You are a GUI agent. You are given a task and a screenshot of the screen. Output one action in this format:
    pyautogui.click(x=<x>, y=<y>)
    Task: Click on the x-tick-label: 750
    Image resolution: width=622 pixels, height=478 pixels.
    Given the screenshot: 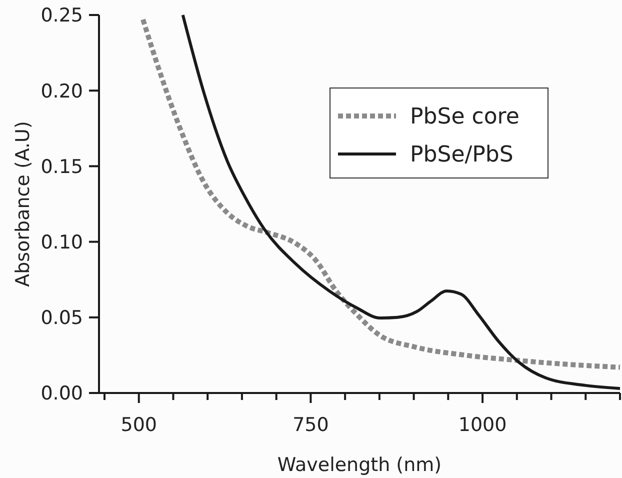 What is the action you would take?
    pyautogui.click(x=310, y=425)
    